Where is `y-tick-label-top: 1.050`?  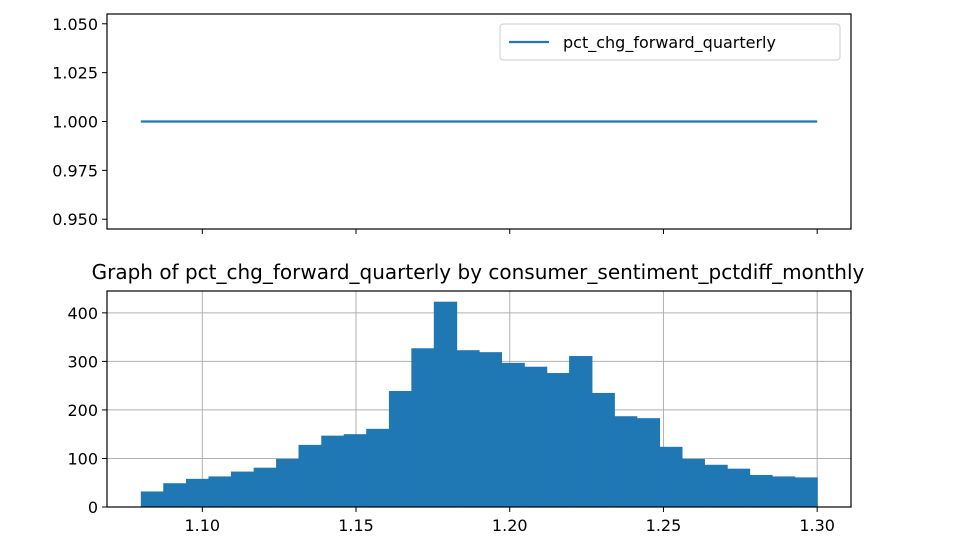
y-tick-label-top: 1.050 is located at coordinates (75, 24).